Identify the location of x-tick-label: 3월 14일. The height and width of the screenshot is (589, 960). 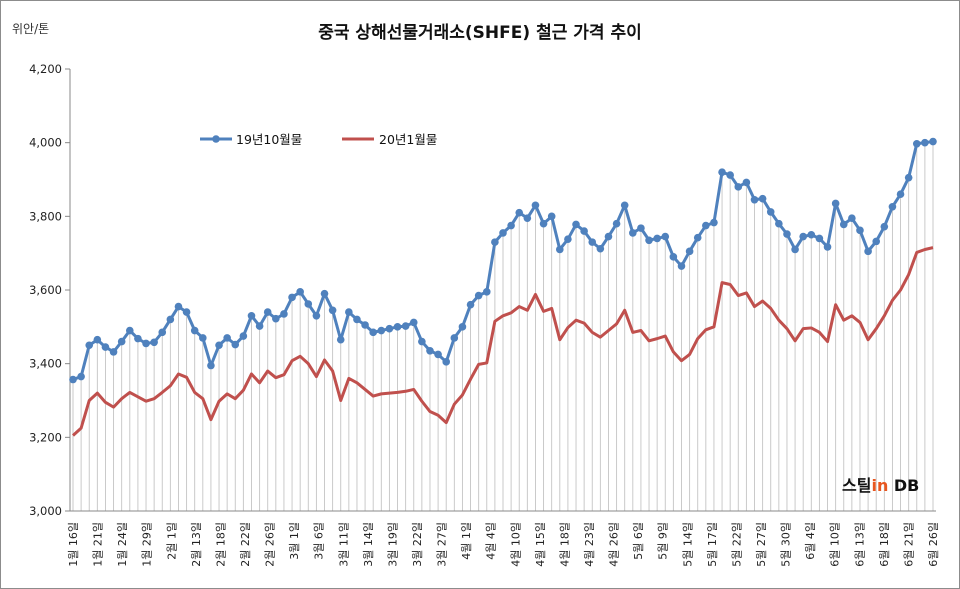
(368, 544).